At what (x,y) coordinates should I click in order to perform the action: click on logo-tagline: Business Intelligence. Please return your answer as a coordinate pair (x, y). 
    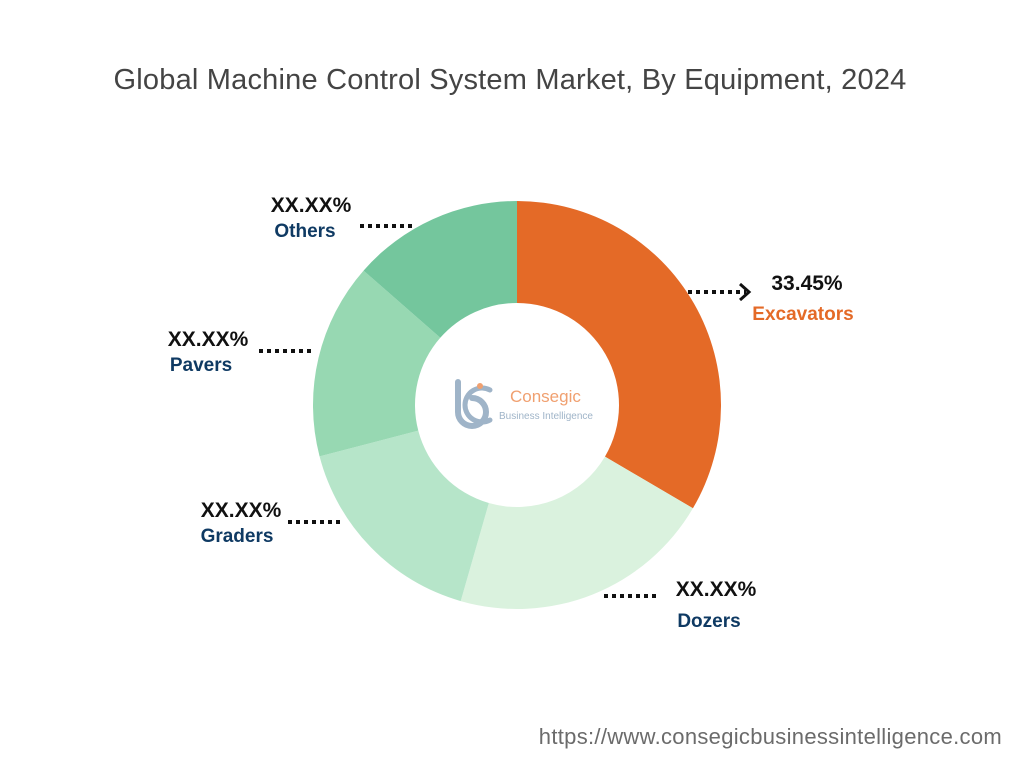
    Looking at the image, I should click on (546, 416).